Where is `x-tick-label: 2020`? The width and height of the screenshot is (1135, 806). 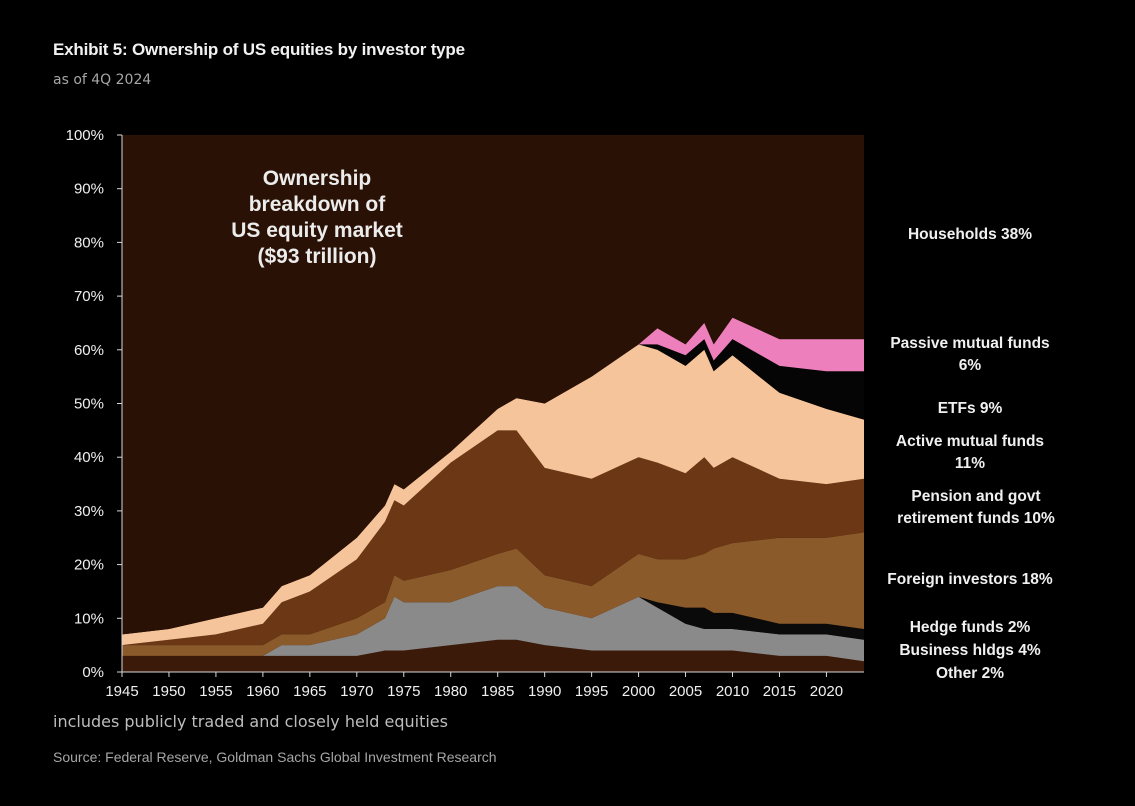
x-tick-label: 2020 is located at coordinates (826, 691).